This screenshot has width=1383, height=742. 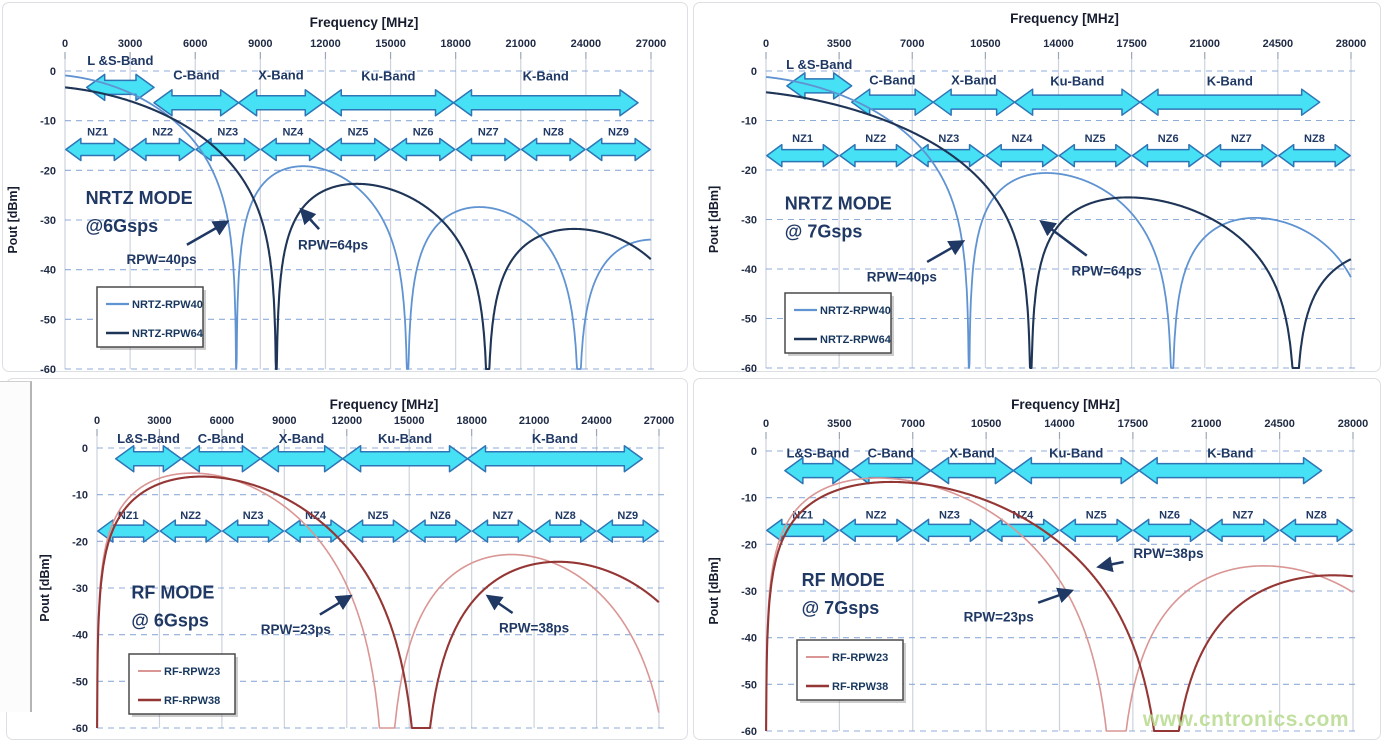 I want to click on window-edge-artifact, so click(x=16, y=546).